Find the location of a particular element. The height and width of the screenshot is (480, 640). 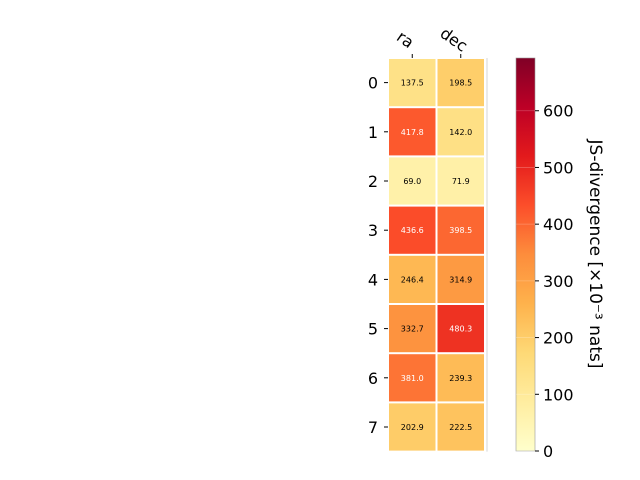

row-label: 7 is located at coordinates (373, 427).